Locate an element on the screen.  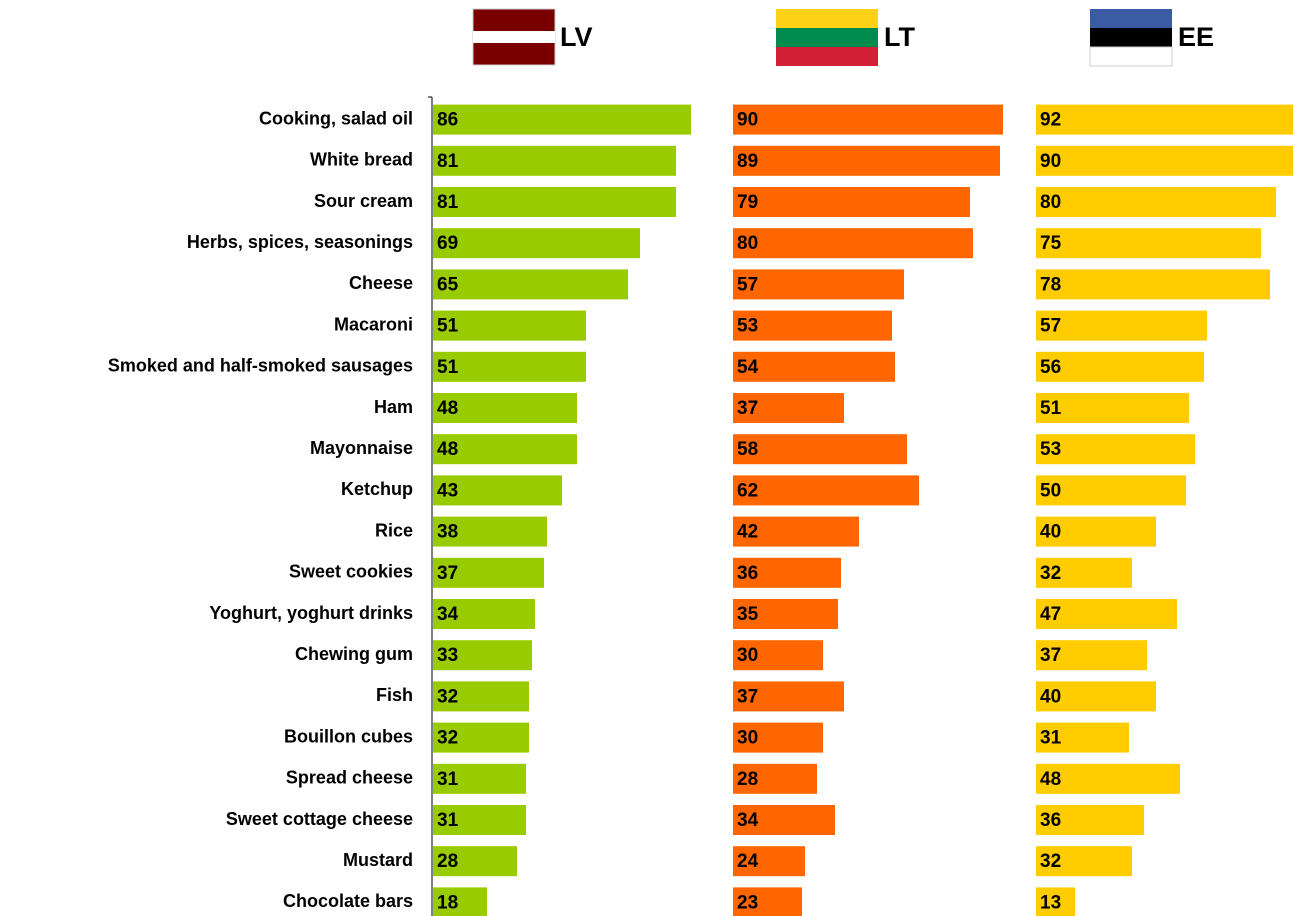
flag-ee is located at coordinates (1131, 38).